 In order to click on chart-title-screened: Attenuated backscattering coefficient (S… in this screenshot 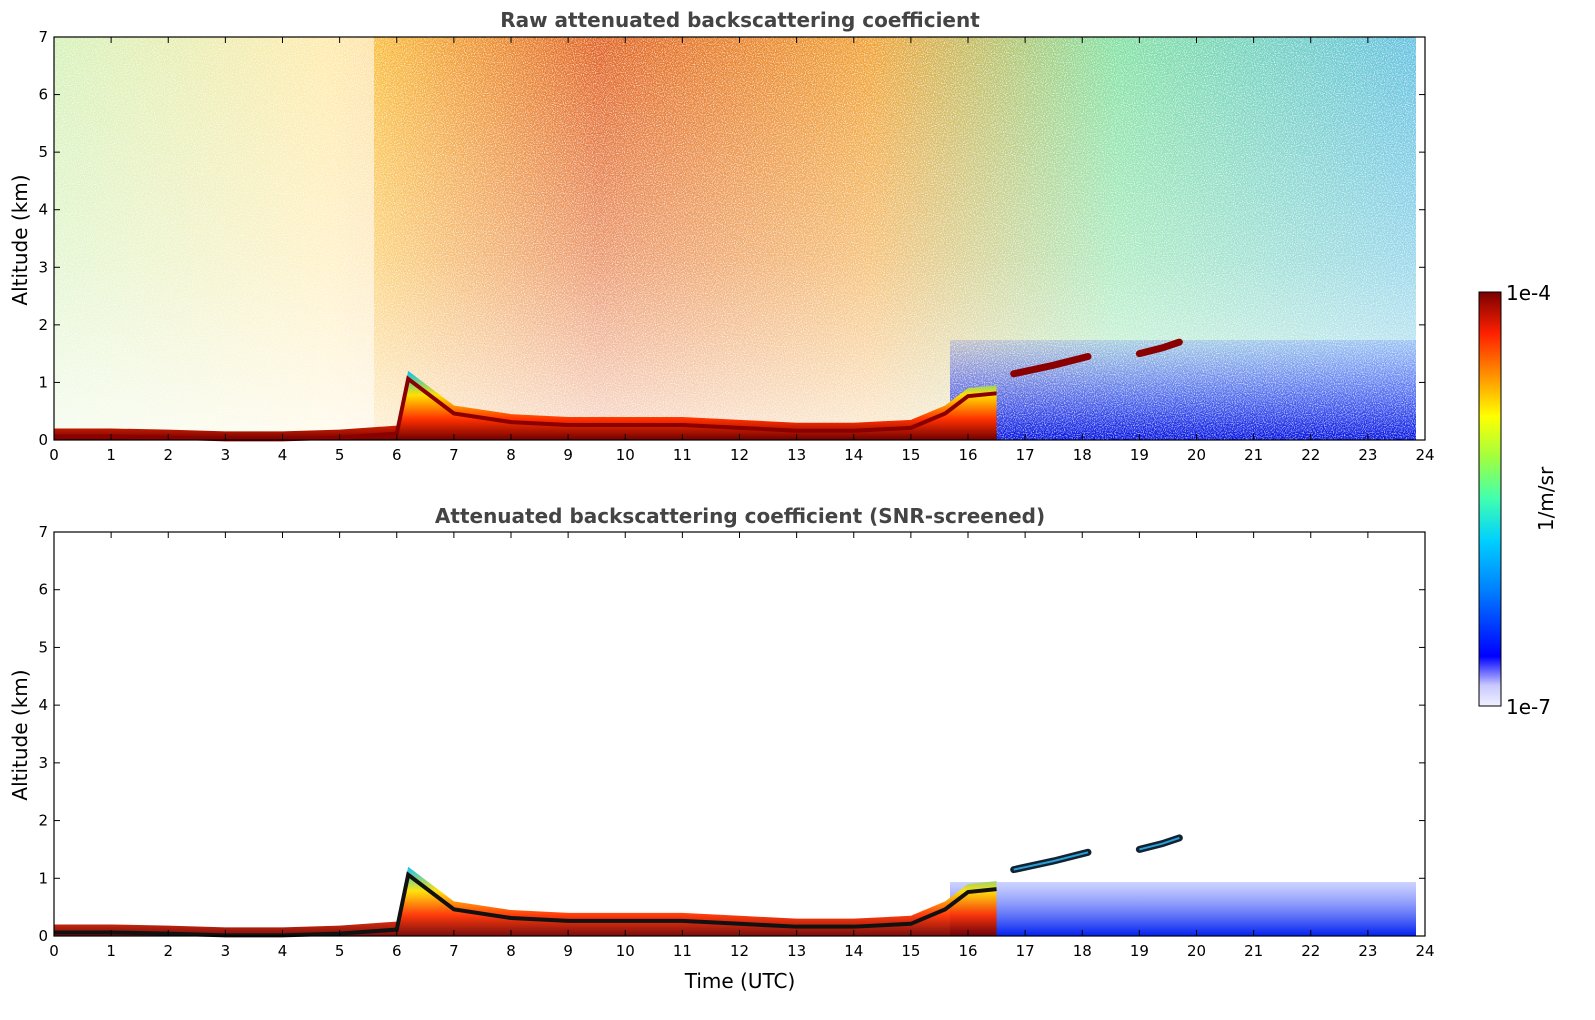, I will do `click(740, 516)`.